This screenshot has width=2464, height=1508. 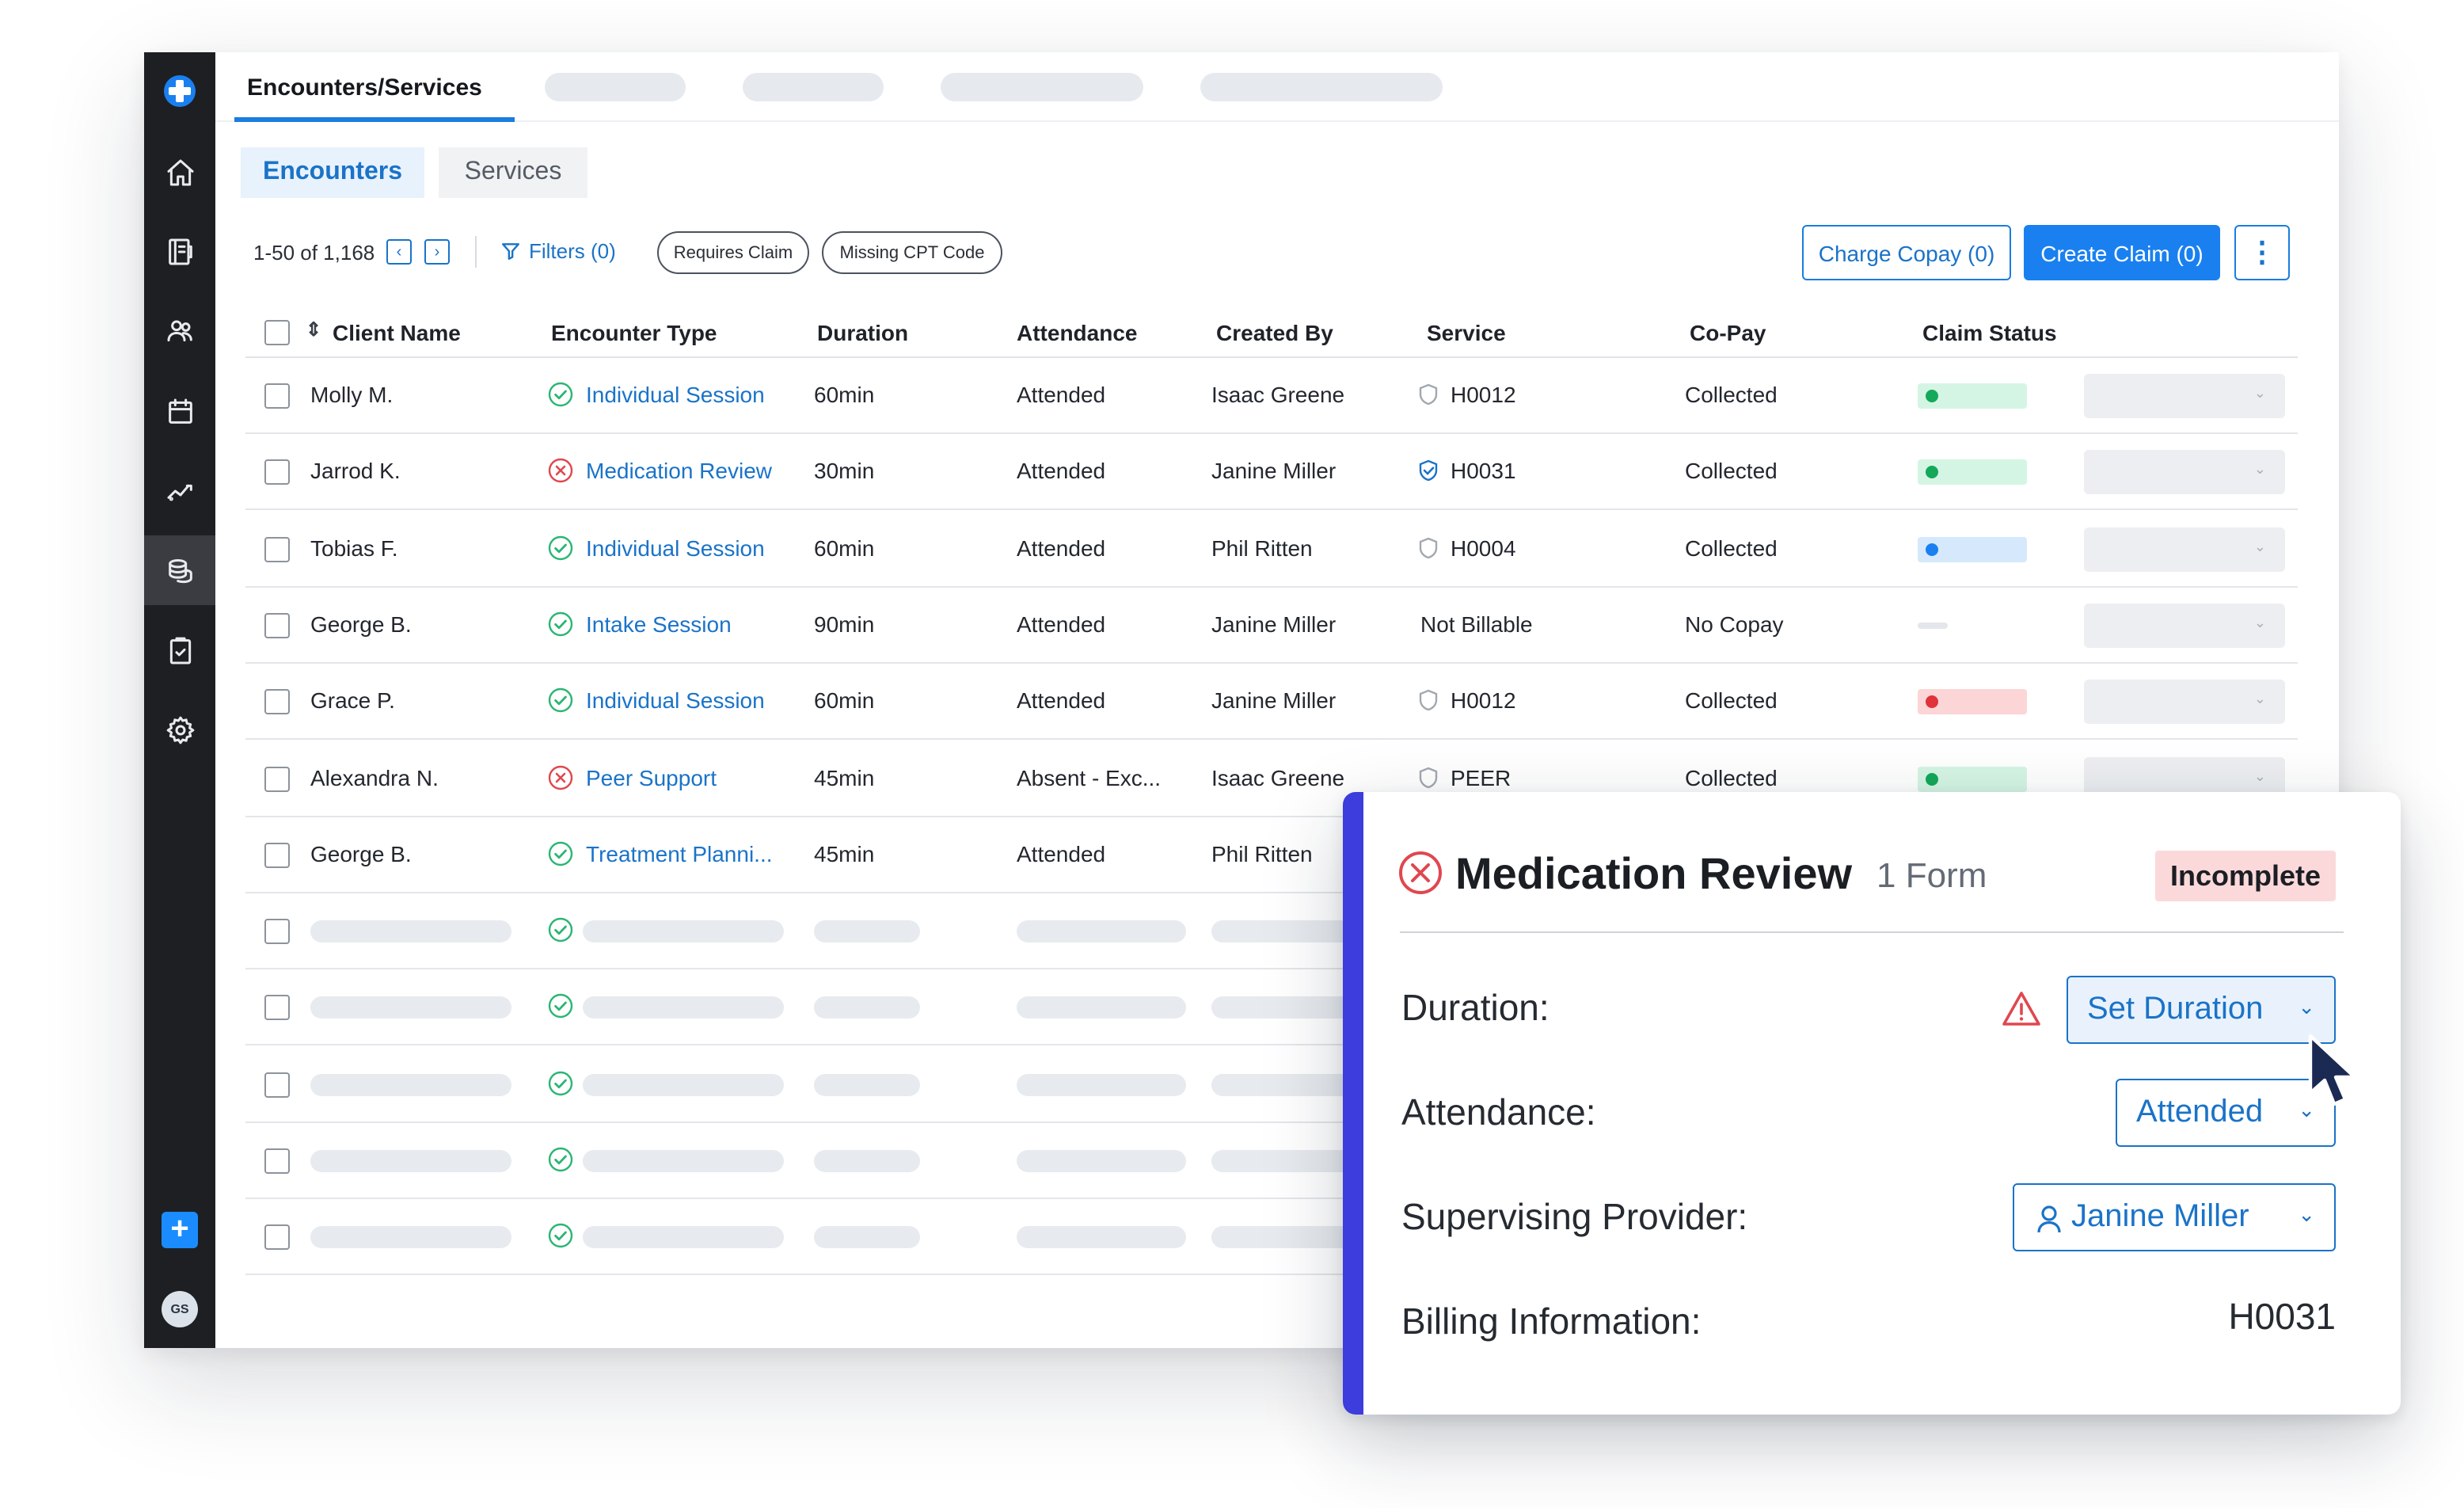 I want to click on avatar: GS, so click(x=180, y=1309).